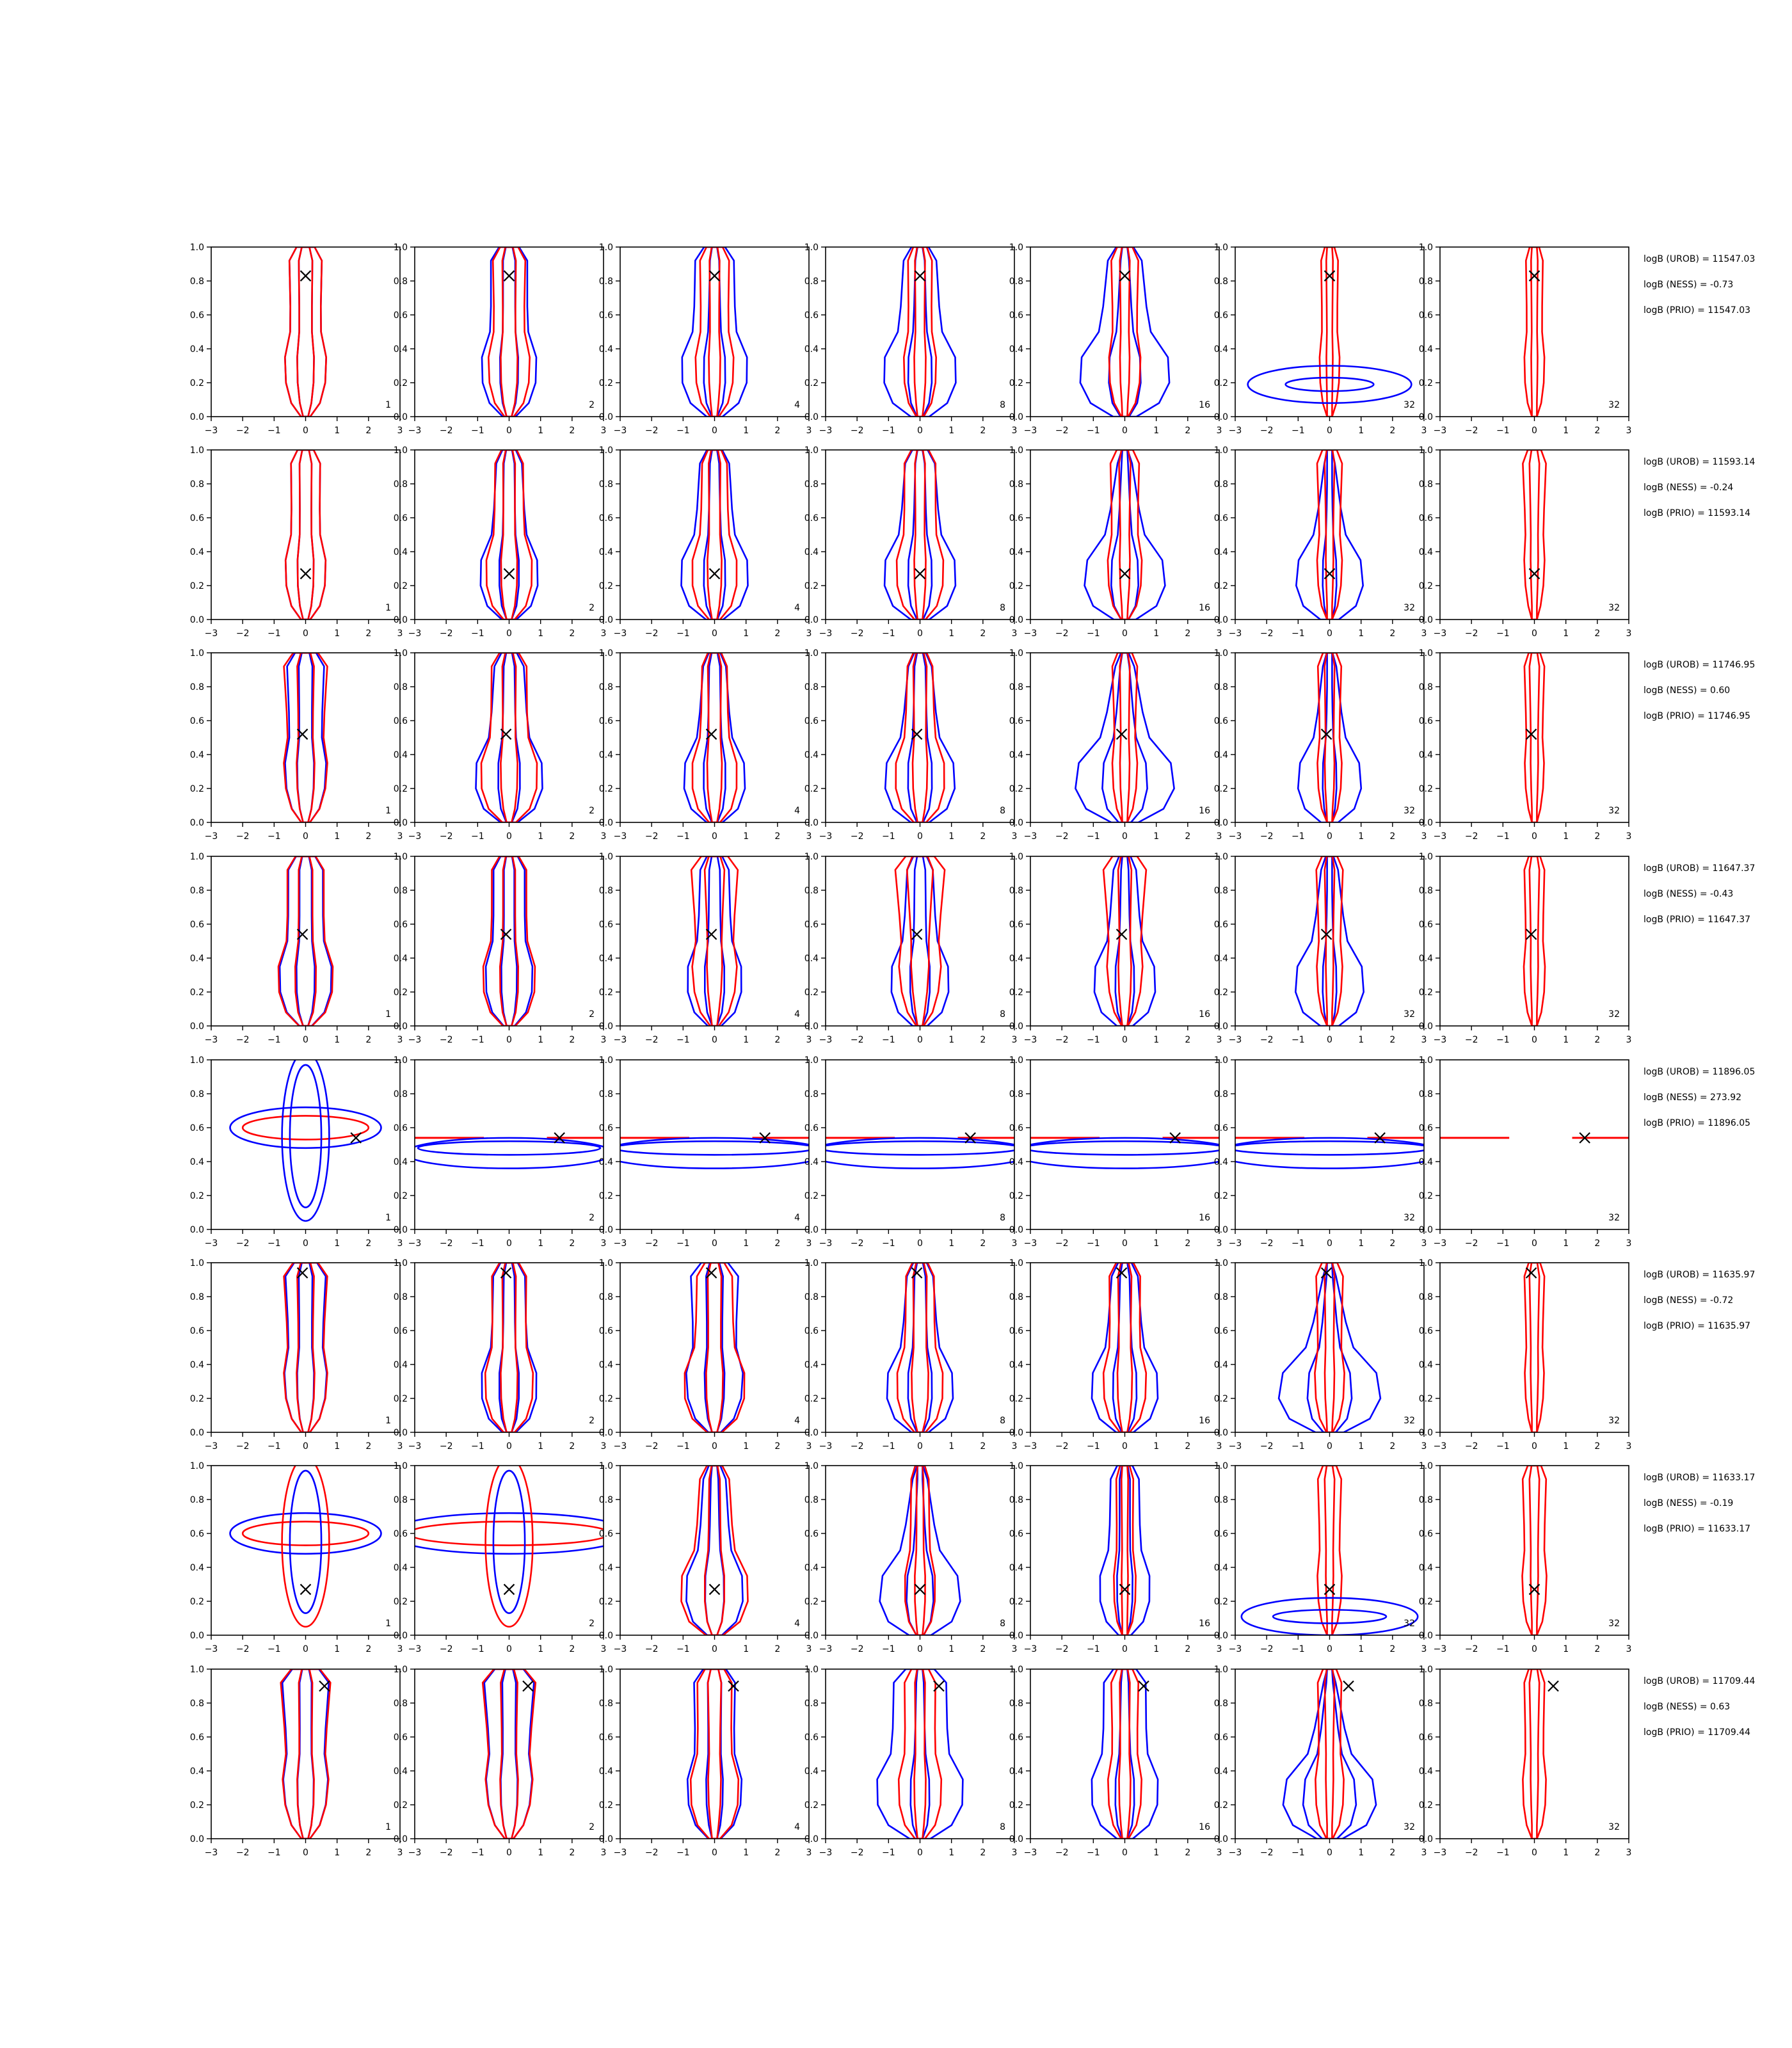 This screenshot has width=1792, height=2048. I want to click on panel-label: 4, so click(797, 811).